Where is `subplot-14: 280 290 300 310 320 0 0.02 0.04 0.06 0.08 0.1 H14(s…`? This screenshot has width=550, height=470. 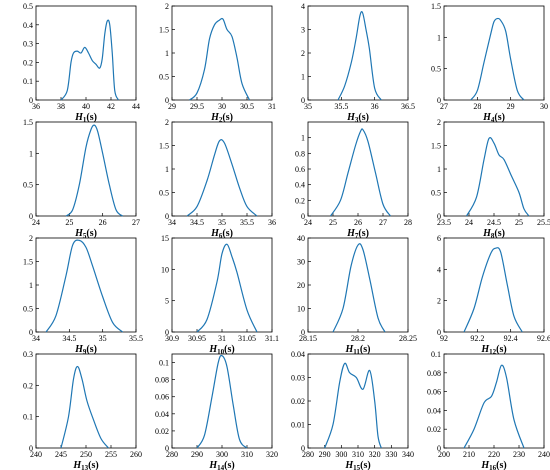 subplot-14: 280 290 300 310 320 0 0.02 0.04 0.06 0.08 0.1 H14(s… is located at coordinates (216, 411).